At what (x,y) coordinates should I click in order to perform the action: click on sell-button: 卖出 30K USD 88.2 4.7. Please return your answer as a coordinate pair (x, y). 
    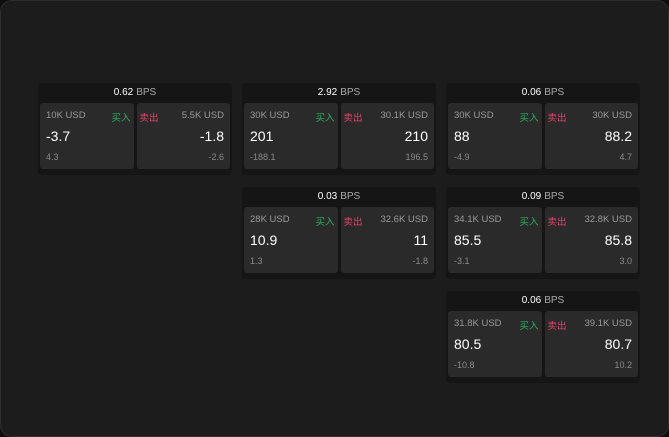
    Looking at the image, I should click on (591, 136).